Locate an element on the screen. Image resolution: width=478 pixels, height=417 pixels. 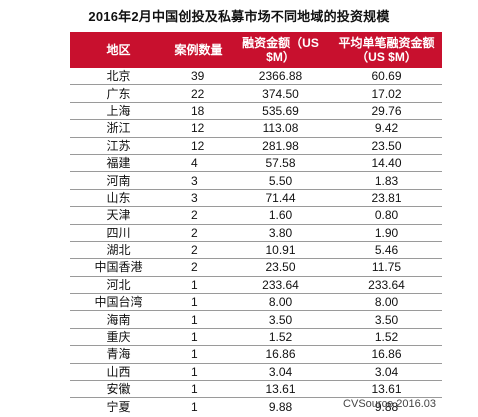
cell-count: 4 is located at coordinates (198, 163).